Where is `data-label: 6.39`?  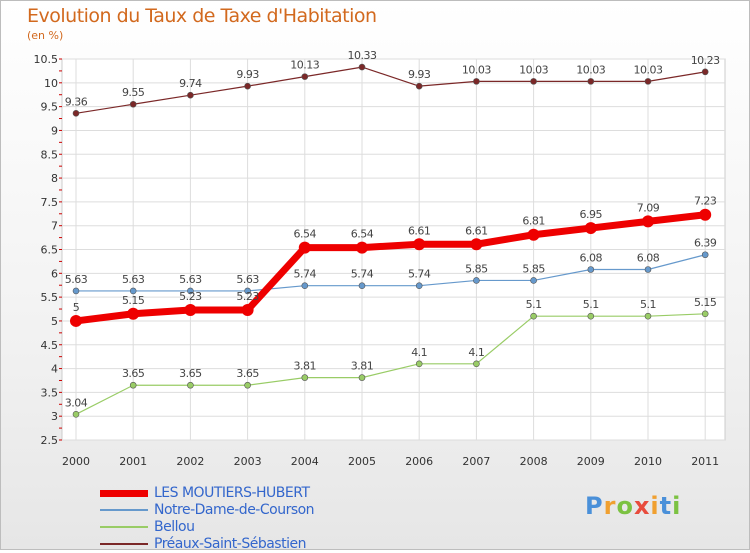
data-label: 6.39 is located at coordinates (705, 243).